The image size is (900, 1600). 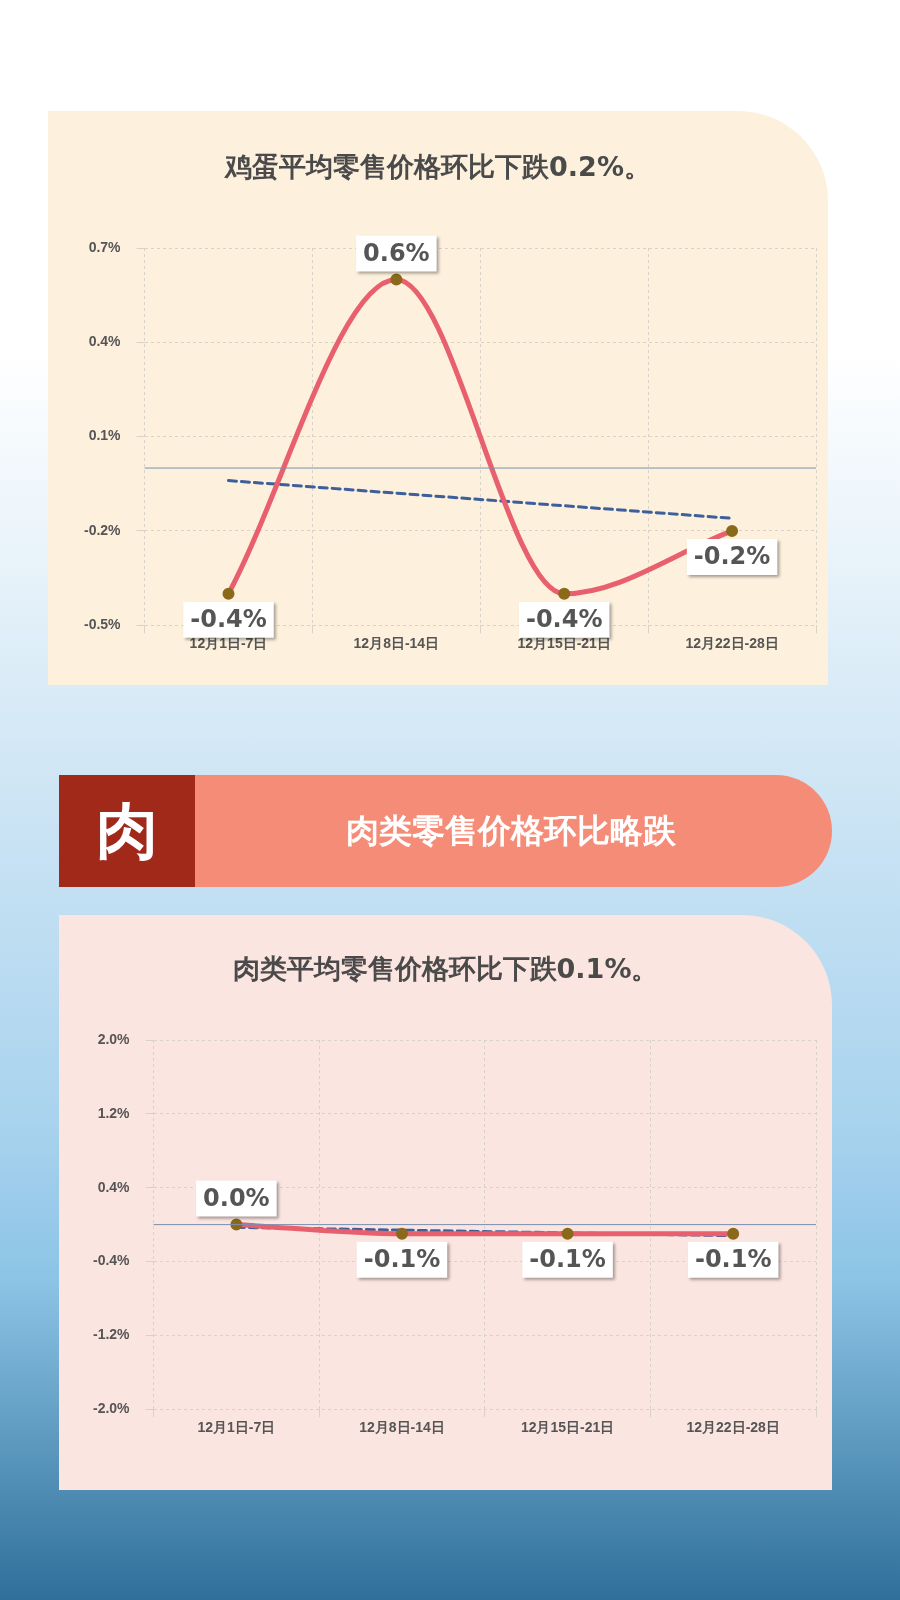 What do you see at coordinates (127, 831) in the screenshot?
I see `text: 肉` at bounding box center [127, 831].